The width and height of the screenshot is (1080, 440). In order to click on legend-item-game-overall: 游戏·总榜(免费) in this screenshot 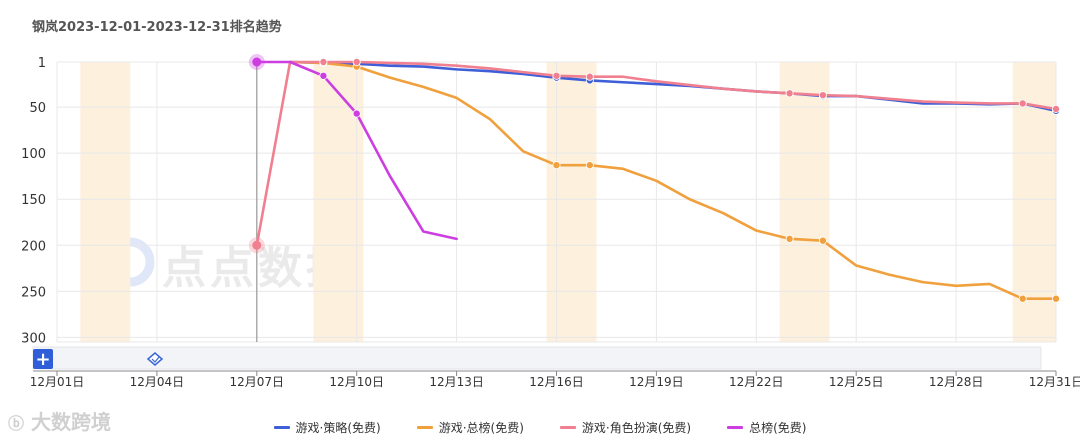, I will do `click(470, 427)`.